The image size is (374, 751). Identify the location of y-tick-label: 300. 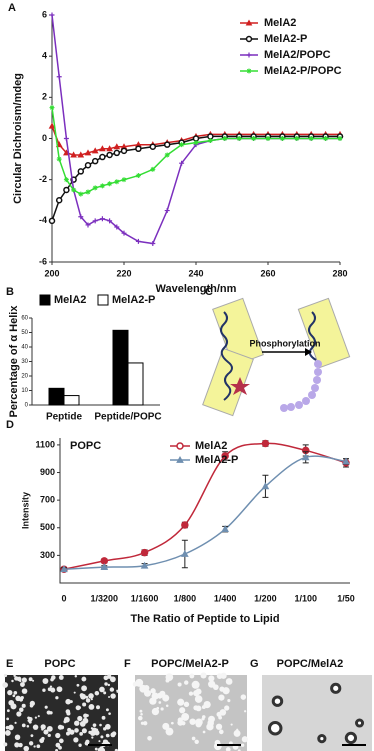
(47, 555).